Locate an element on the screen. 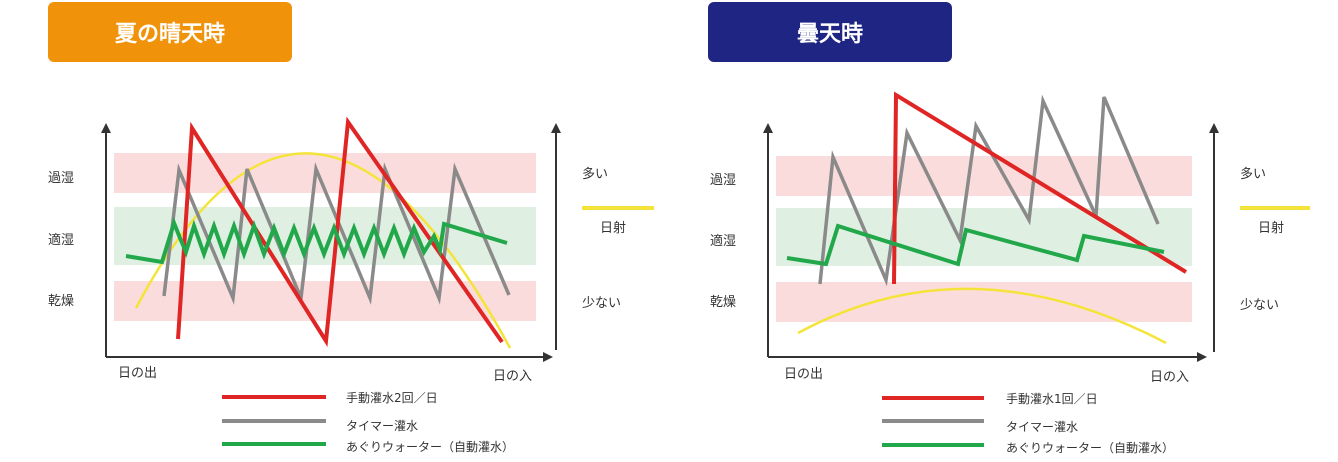 The image size is (1338, 462). legend-label-manual: 手動灌水2回／日 is located at coordinates (392, 398).